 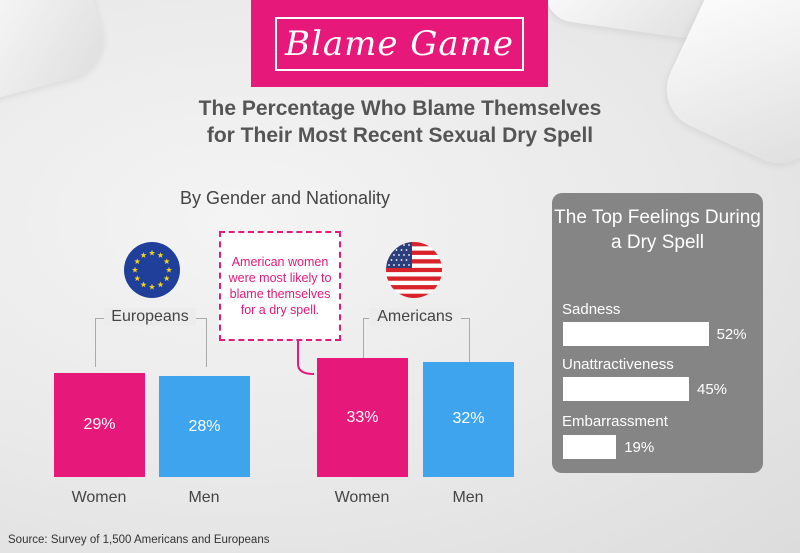 I want to click on pillow-decoration, so click(x=56, y=54).